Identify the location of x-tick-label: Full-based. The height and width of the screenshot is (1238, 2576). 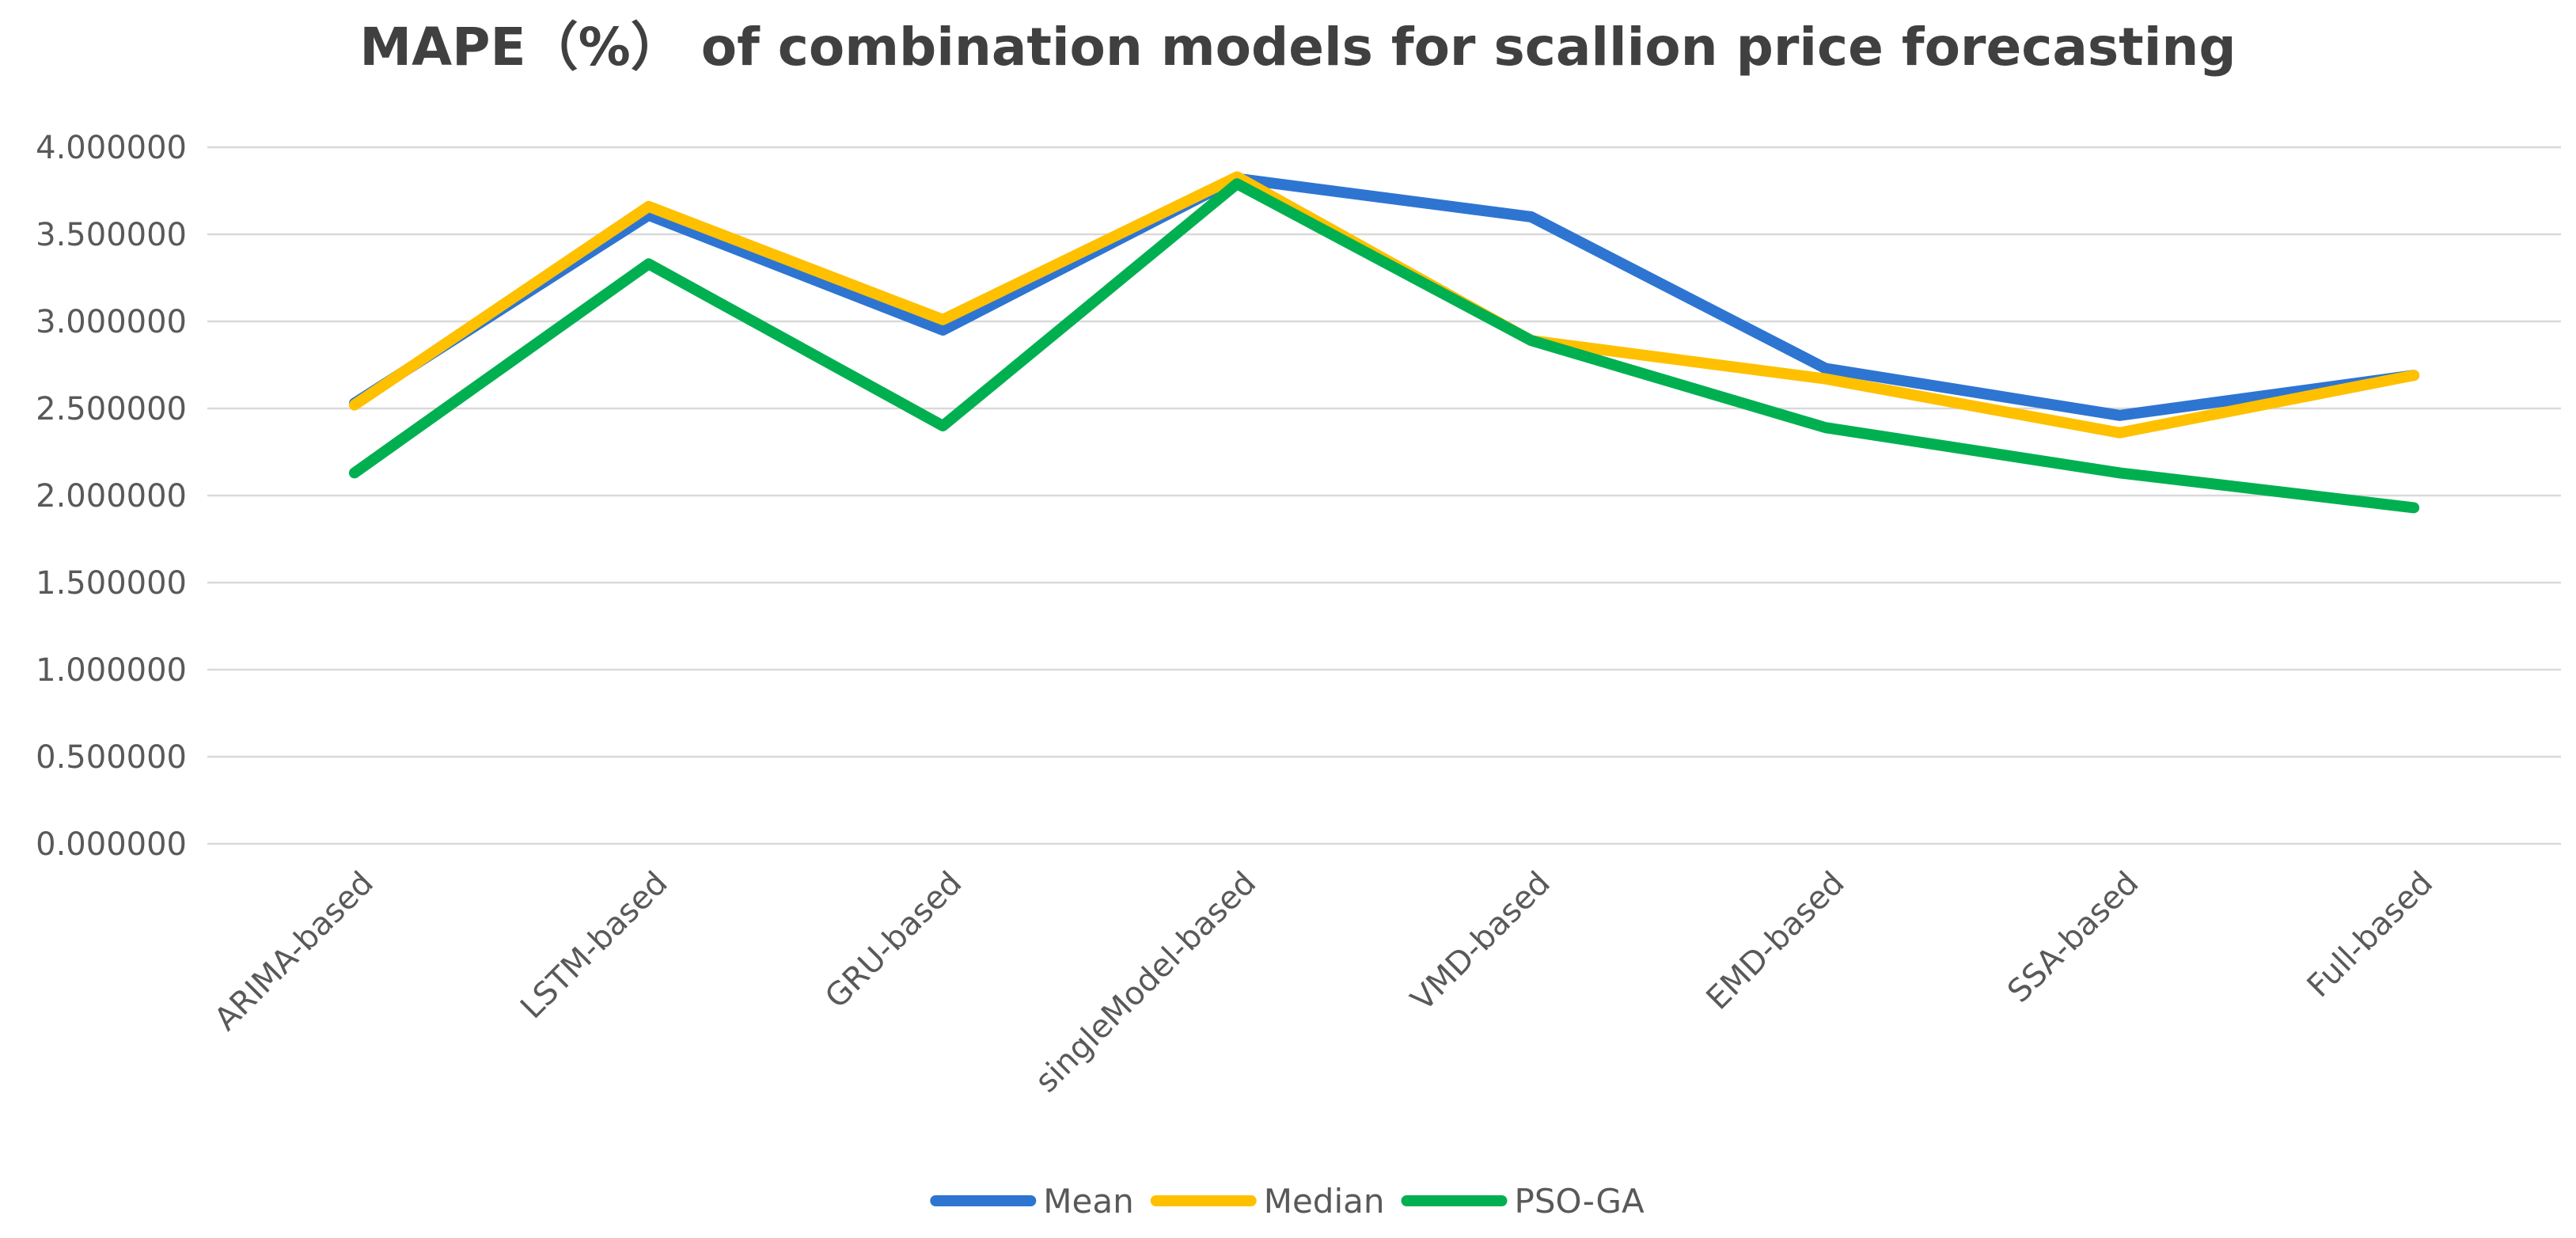
(2370, 934).